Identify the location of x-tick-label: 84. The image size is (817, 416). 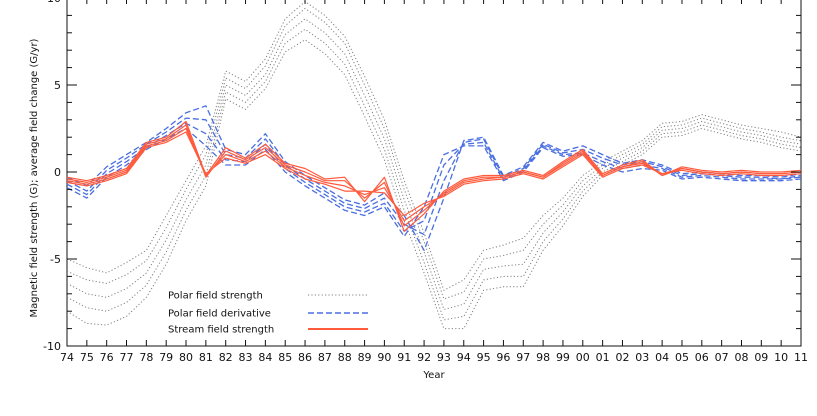
(265, 357).